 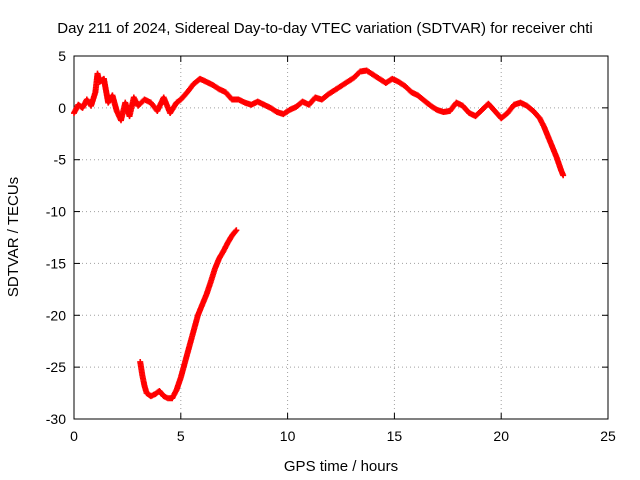 I want to click on y-tick-label: -5, so click(x=60, y=160).